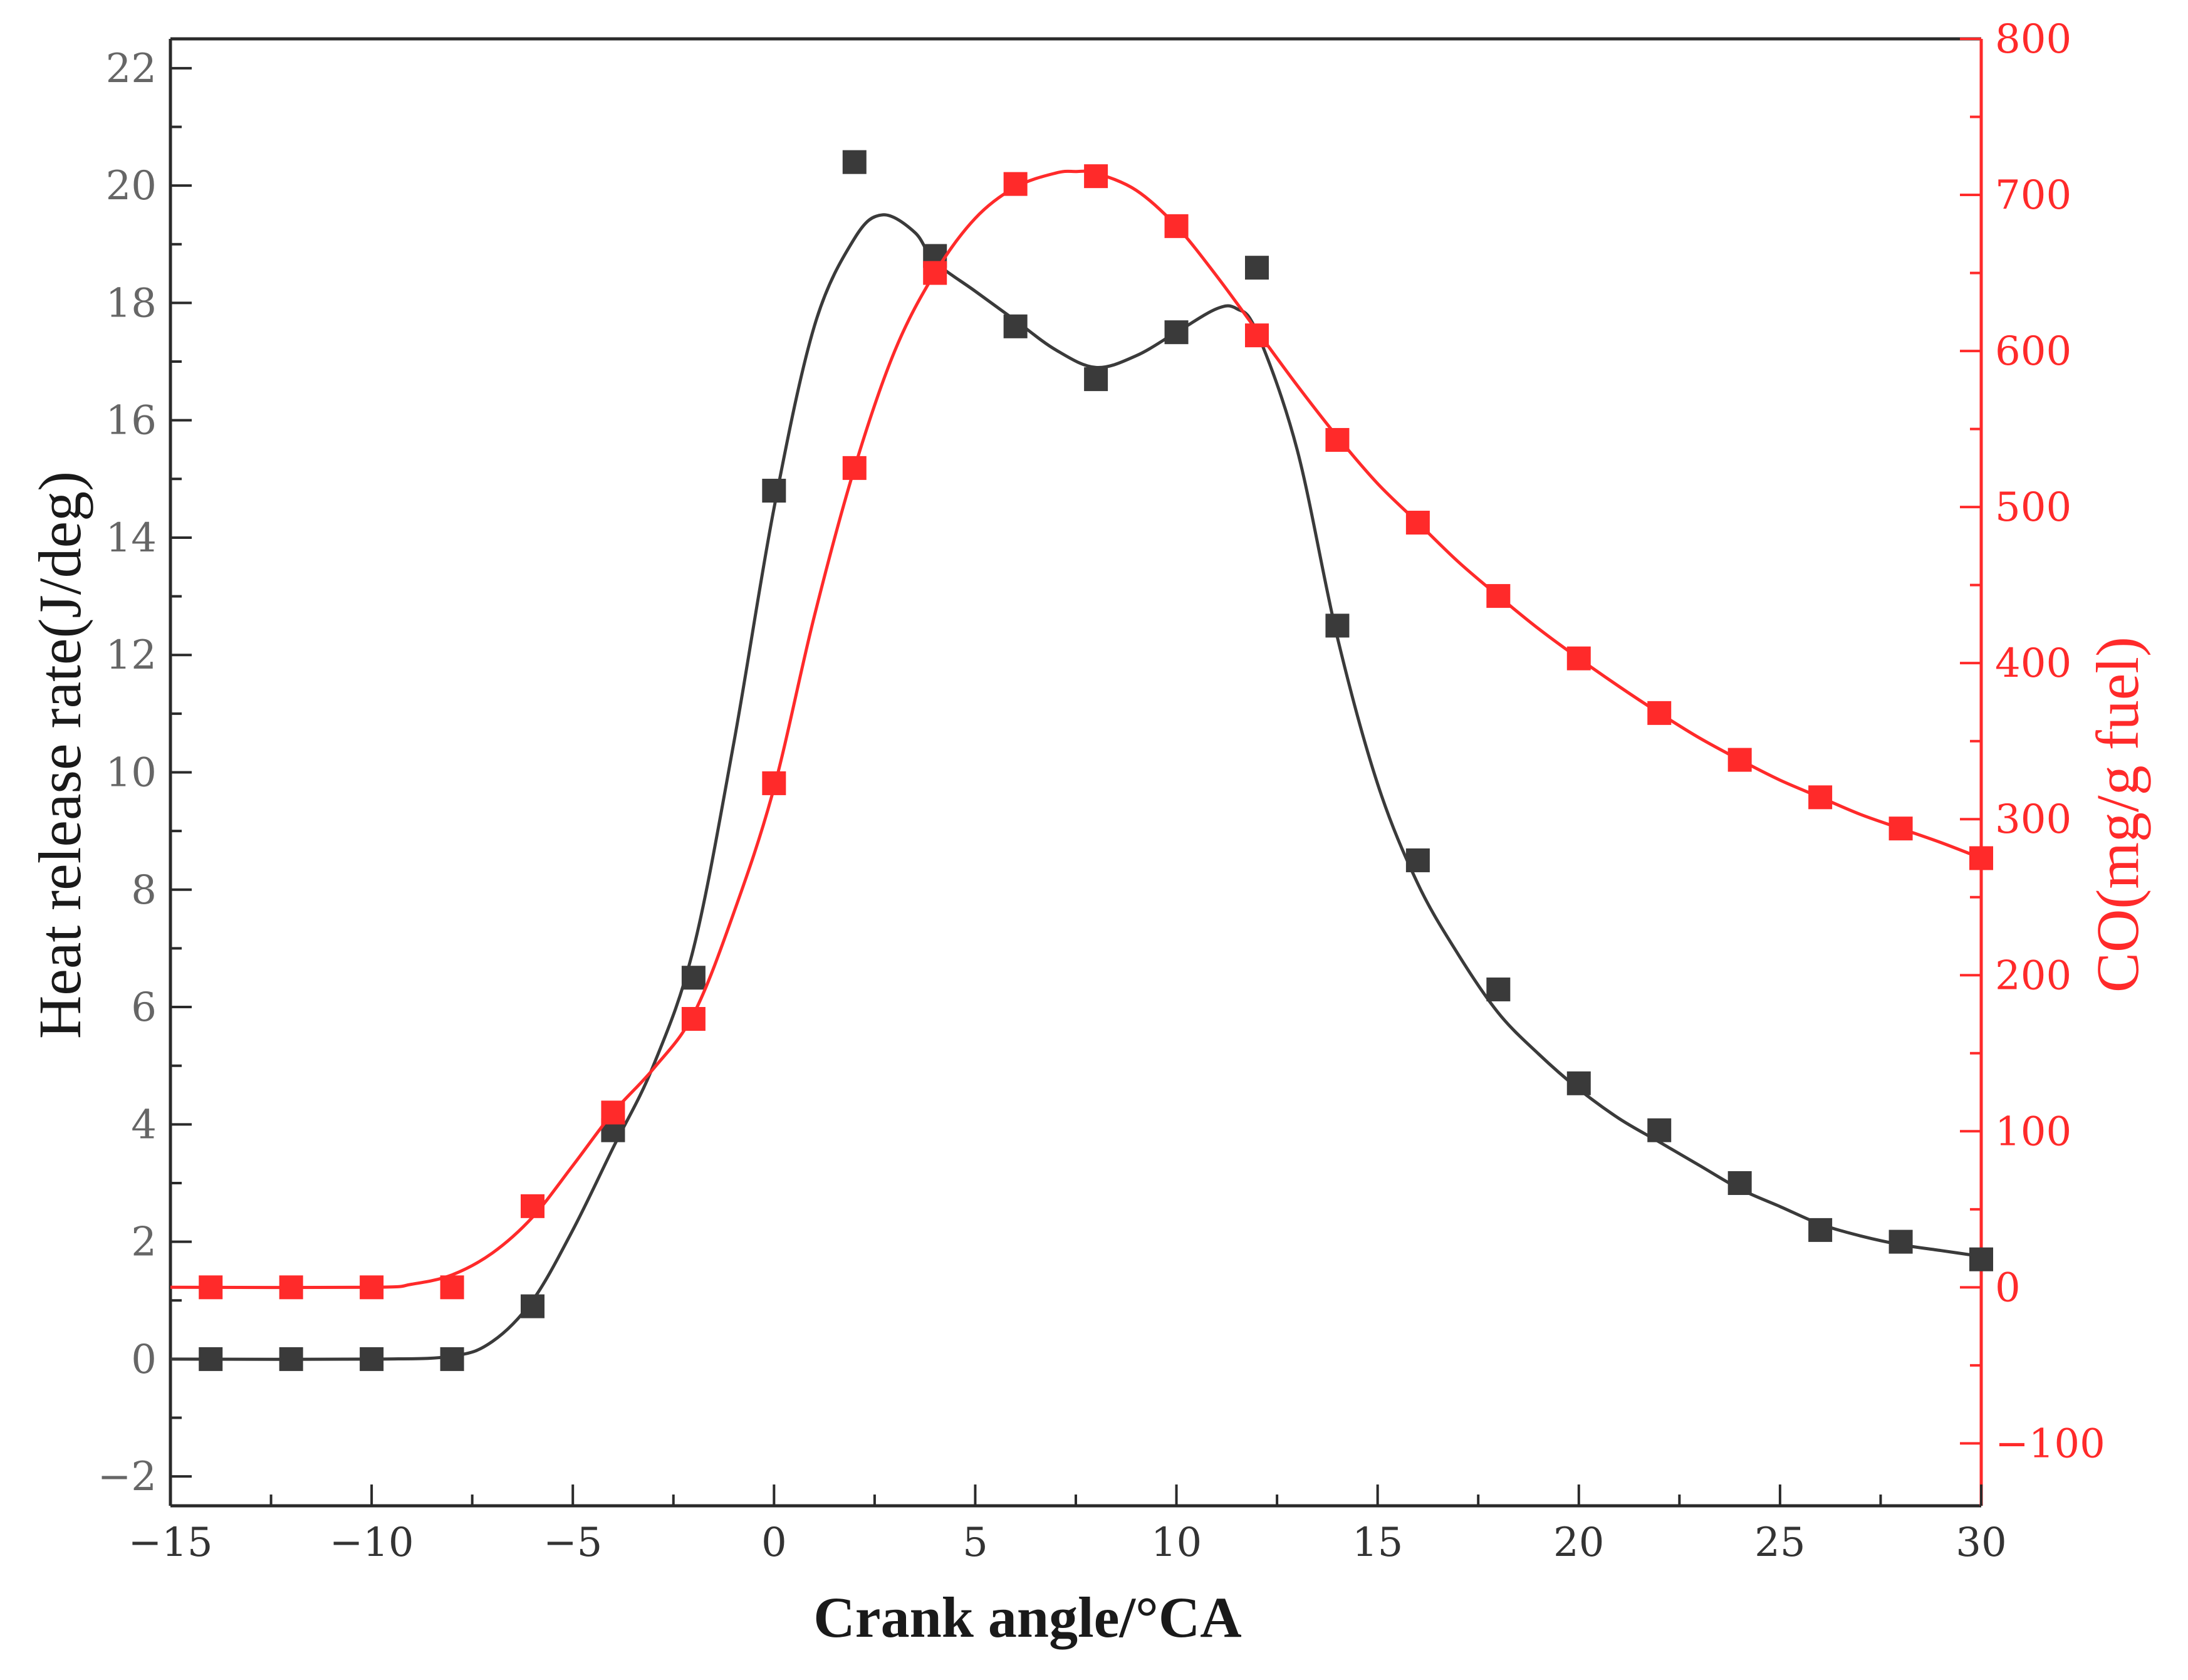  Describe the element at coordinates (2033, 1132) in the screenshot. I see `y2-tick-label: 100` at that location.